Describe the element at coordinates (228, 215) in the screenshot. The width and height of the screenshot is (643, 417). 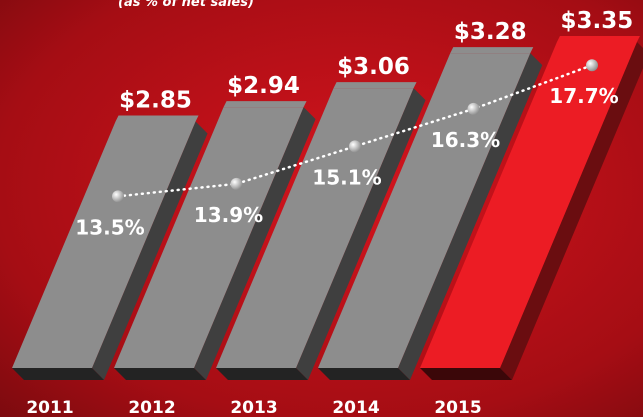
I see `line-value-label: 13.9%` at that location.